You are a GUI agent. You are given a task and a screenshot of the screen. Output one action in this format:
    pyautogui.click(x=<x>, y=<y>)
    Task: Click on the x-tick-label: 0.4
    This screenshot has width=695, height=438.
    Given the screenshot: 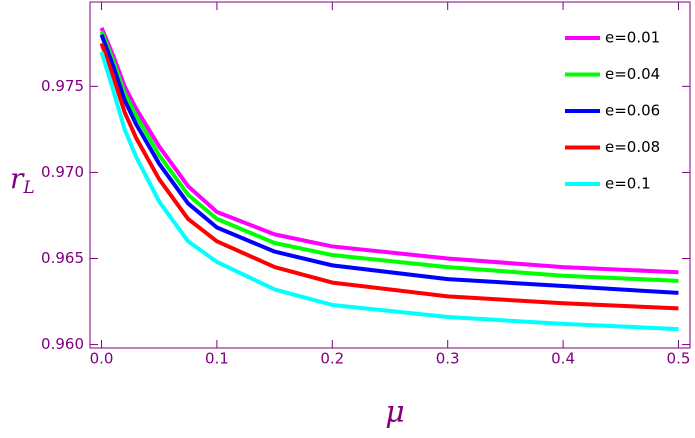 What is the action you would take?
    pyautogui.click(x=563, y=359)
    